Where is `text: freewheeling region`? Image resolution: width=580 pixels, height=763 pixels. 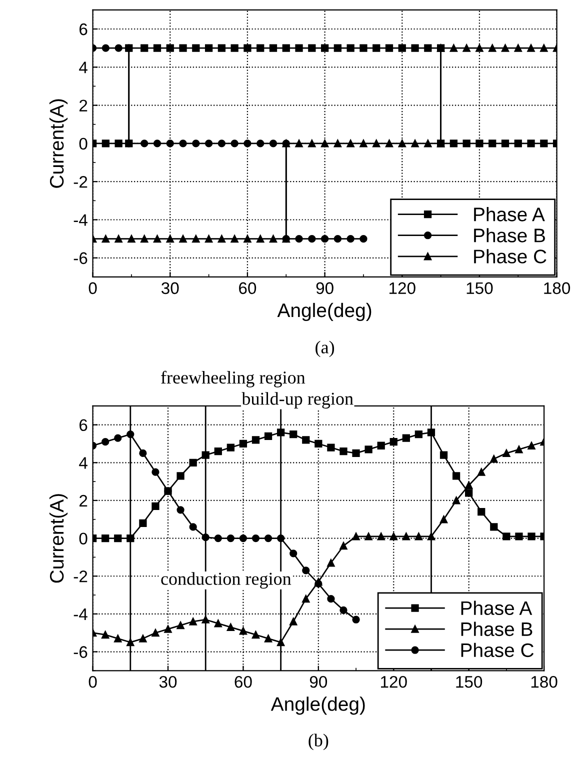 text: freewheeling region is located at coordinates (233, 379).